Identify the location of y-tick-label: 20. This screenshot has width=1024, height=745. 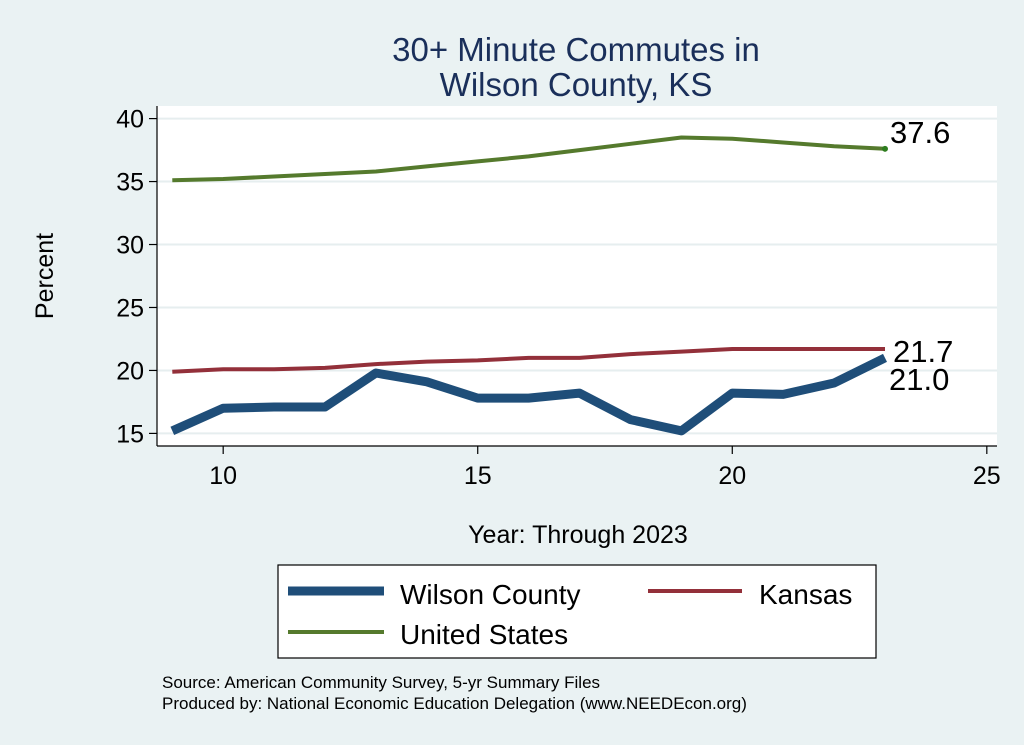
(130, 371).